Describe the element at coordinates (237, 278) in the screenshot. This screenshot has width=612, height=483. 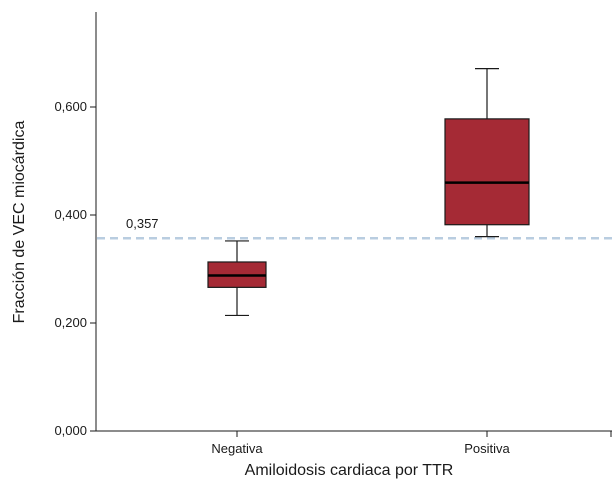
I see `box-negativa` at that location.